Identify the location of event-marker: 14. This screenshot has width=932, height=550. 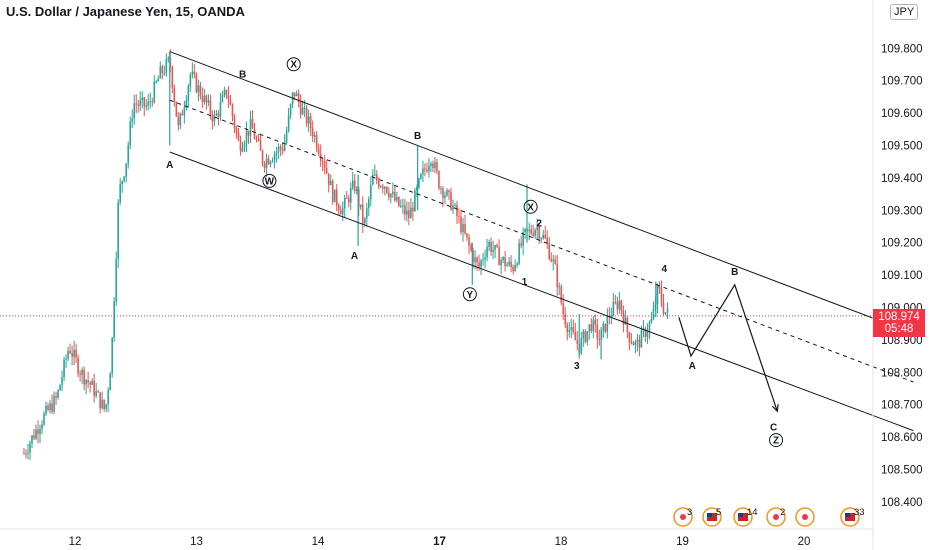
(745, 517).